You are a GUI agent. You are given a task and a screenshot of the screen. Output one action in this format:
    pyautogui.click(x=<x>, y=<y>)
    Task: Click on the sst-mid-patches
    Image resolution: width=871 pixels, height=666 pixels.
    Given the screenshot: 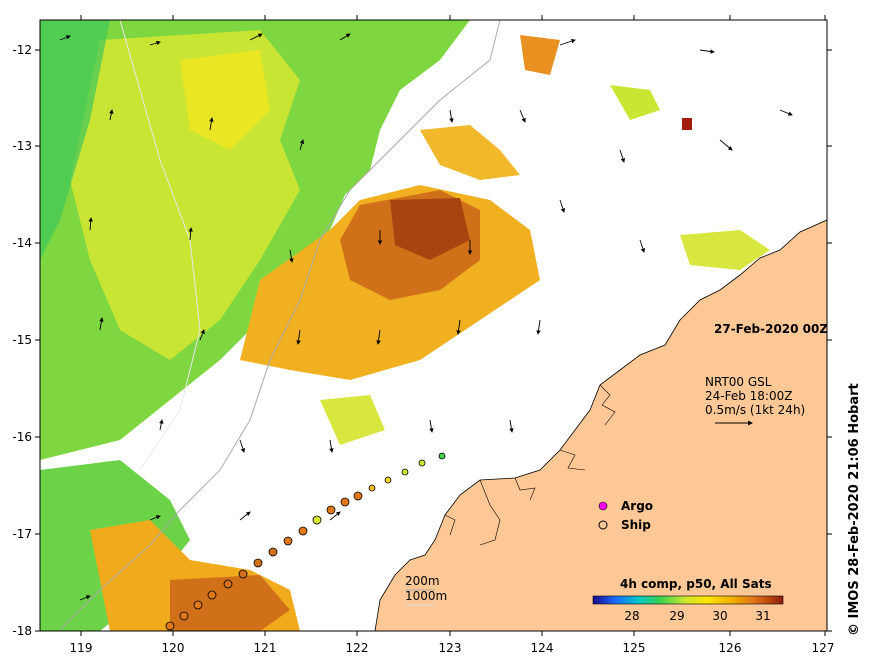 What is the action you would take?
    pyautogui.click(x=352, y=420)
    